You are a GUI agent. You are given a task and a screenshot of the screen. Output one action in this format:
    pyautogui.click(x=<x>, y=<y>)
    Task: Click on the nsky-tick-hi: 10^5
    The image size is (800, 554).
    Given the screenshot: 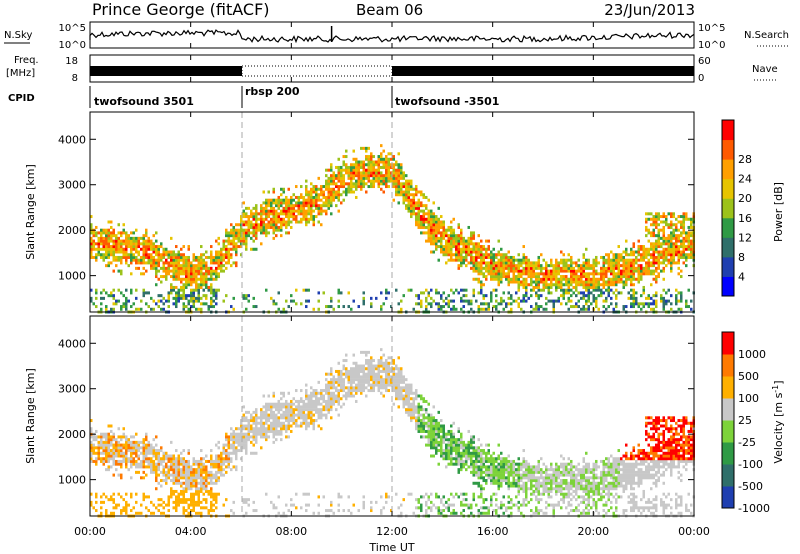 What is the action you would take?
    pyautogui.click(x=72, y=28)
    